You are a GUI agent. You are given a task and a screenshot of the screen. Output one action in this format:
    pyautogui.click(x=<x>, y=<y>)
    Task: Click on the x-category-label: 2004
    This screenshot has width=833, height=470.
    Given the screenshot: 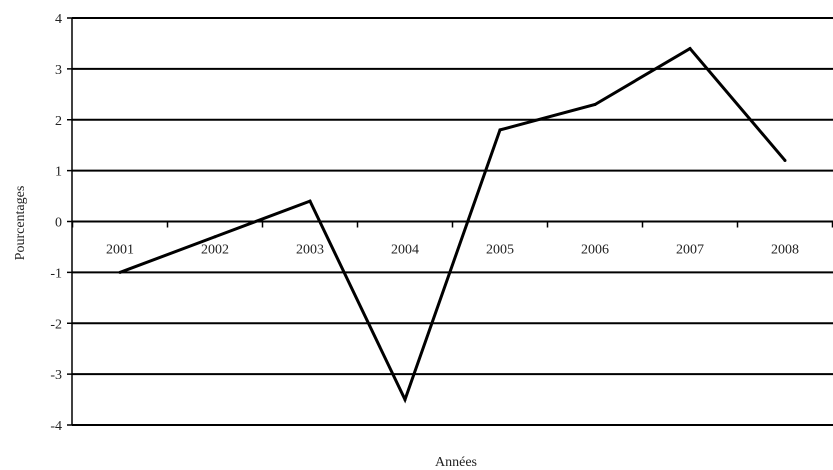 What is the action you would take?
    pyautogui.click(x=405, y=250)
    